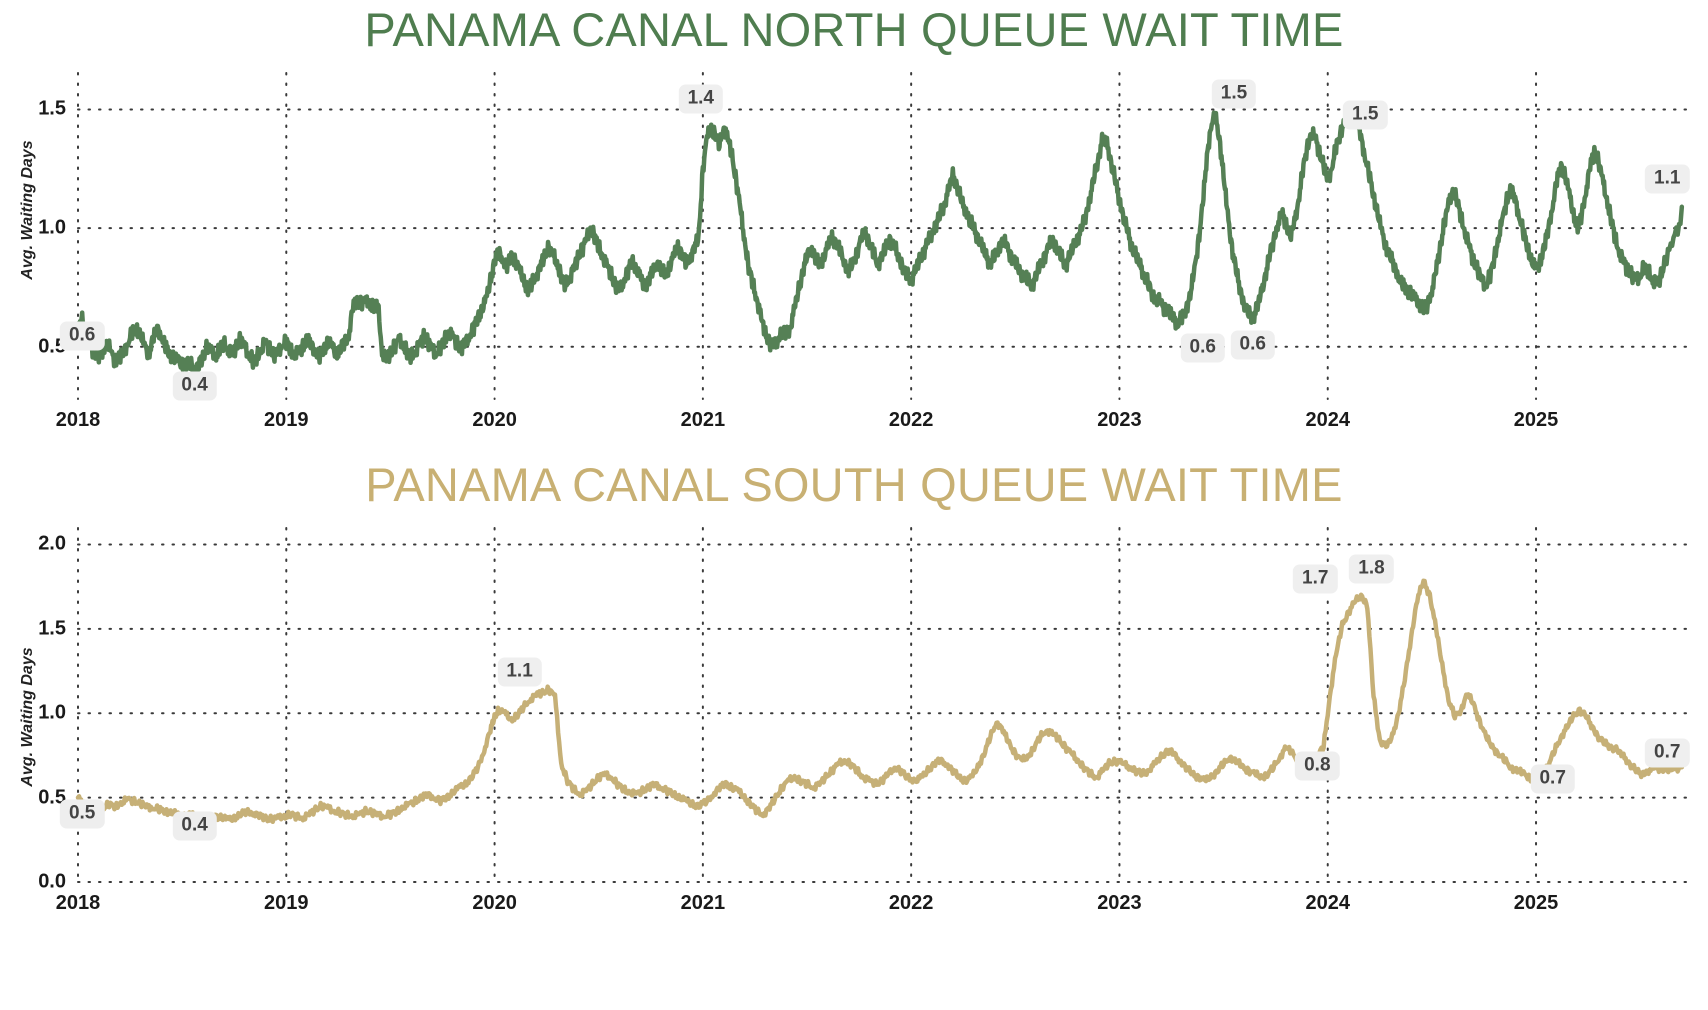 The width and height of the screenshot is (1708, 1010). Describe the element at coordinates (52, 543) in the screenshot. I see `y-axis-tick-label: 2.0` at that location.